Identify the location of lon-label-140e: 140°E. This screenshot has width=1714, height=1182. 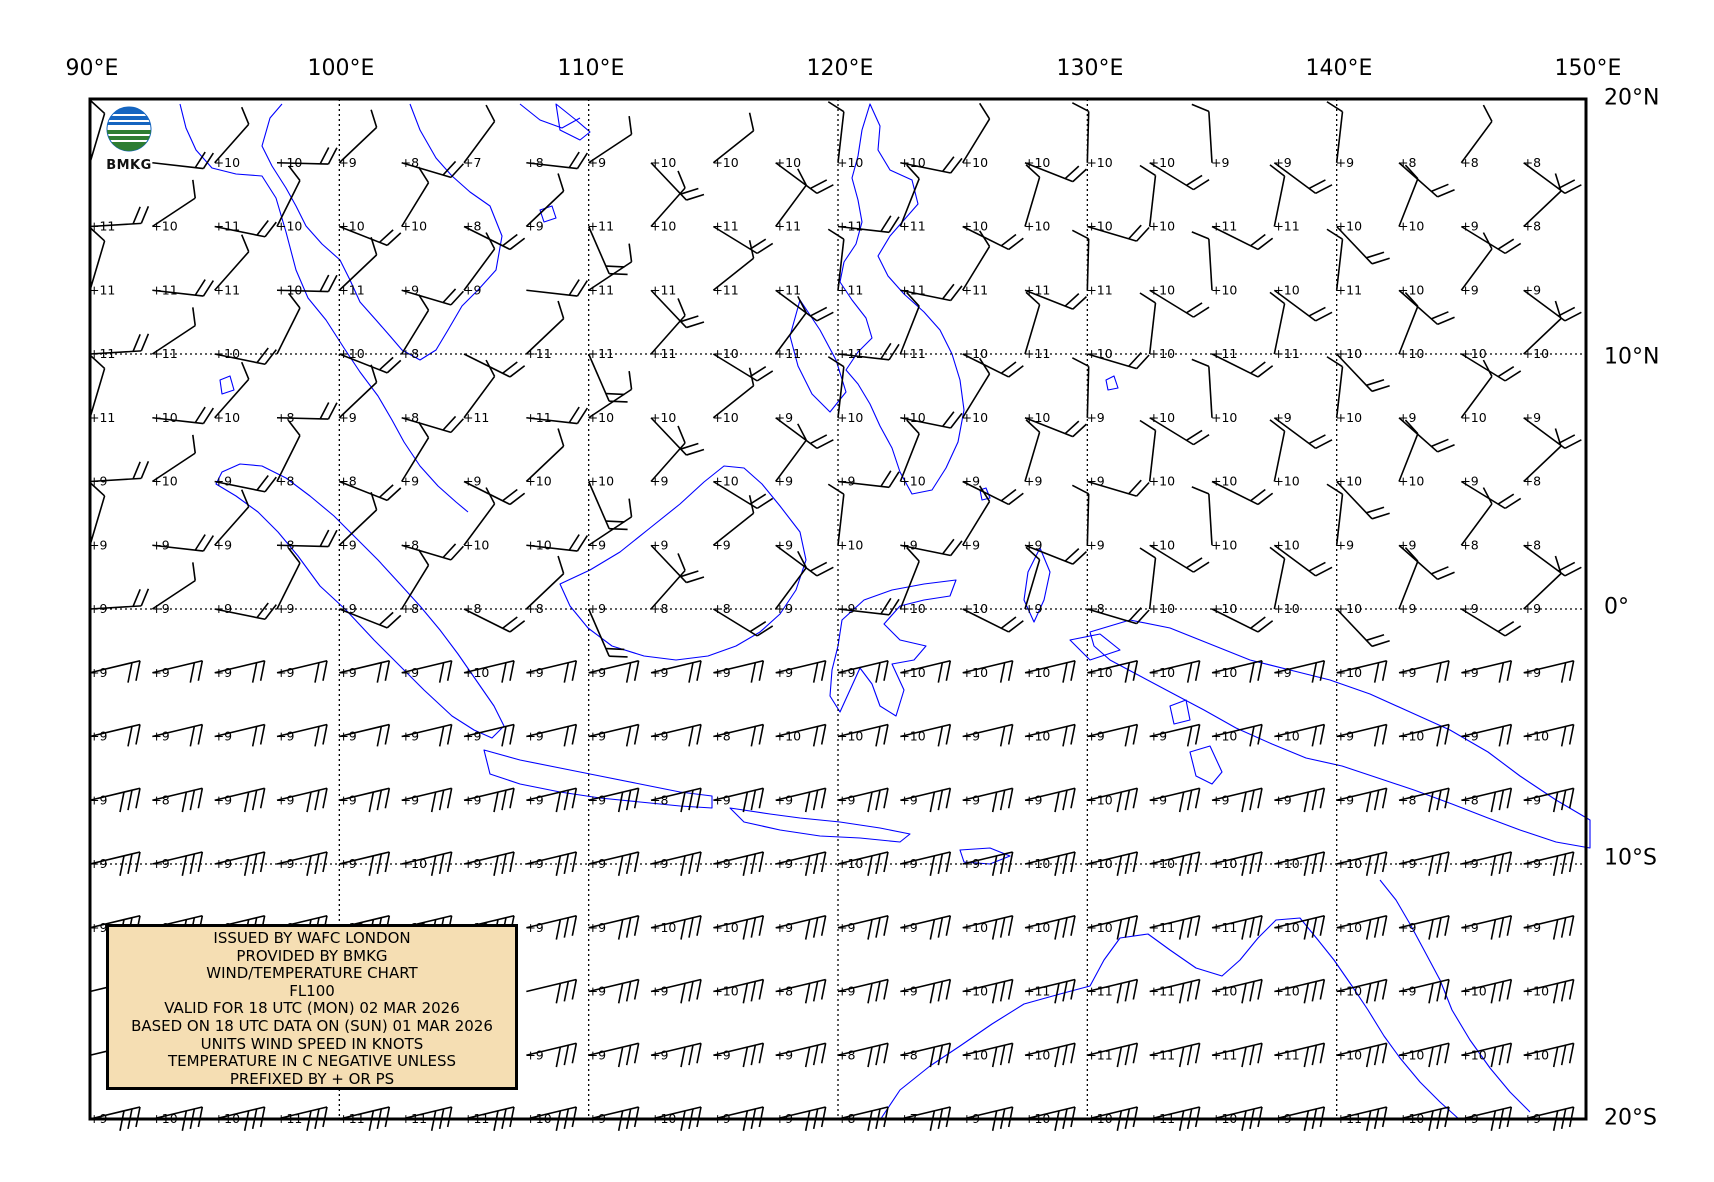
(1339, 68).